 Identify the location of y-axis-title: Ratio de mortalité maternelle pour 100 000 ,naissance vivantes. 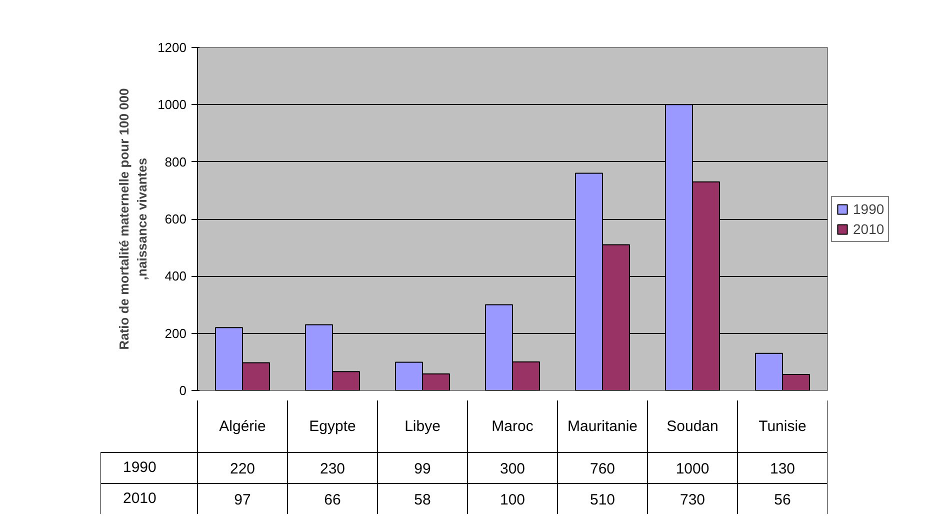
(133, 219).